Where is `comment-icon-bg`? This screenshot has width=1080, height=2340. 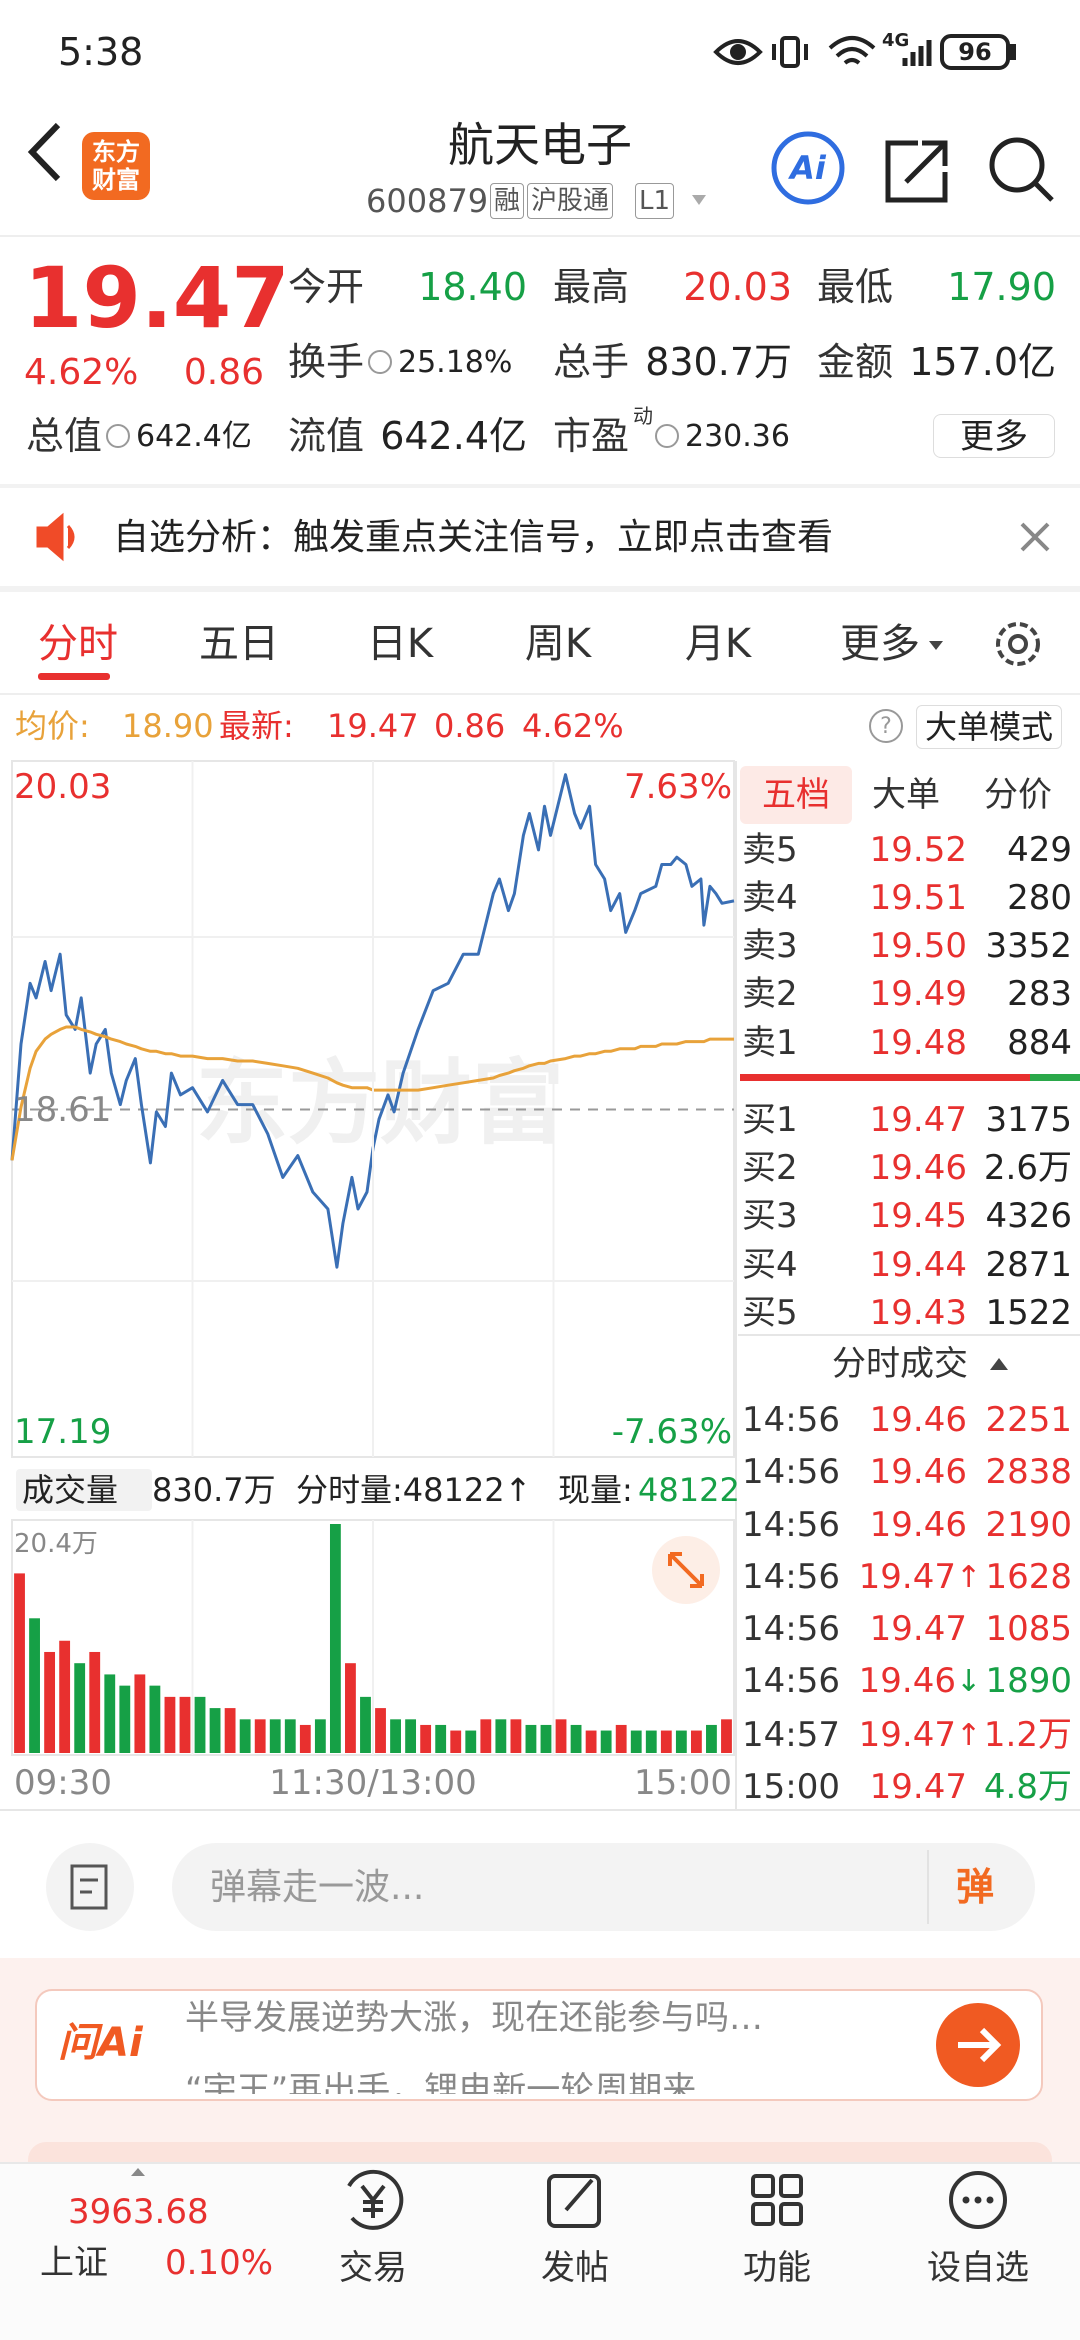 comment-icon-bg is located at coordinates (90, 1887).